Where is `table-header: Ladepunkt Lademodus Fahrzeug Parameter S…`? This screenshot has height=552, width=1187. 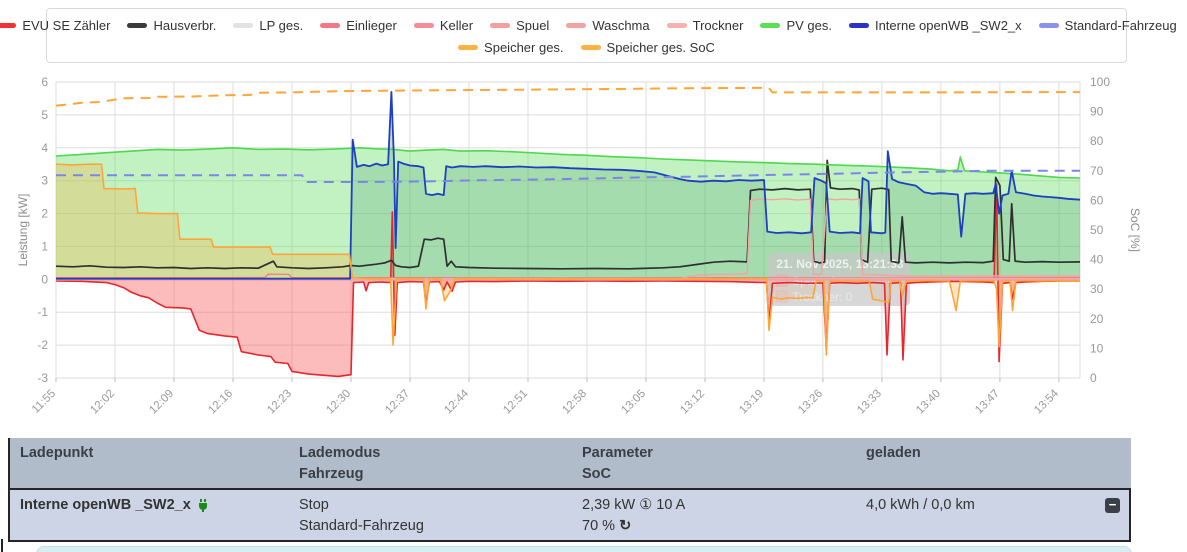 table-header: Ladepunkt Lademodus Fahrzeug Parameter S… is located at coordinates (570, 463).